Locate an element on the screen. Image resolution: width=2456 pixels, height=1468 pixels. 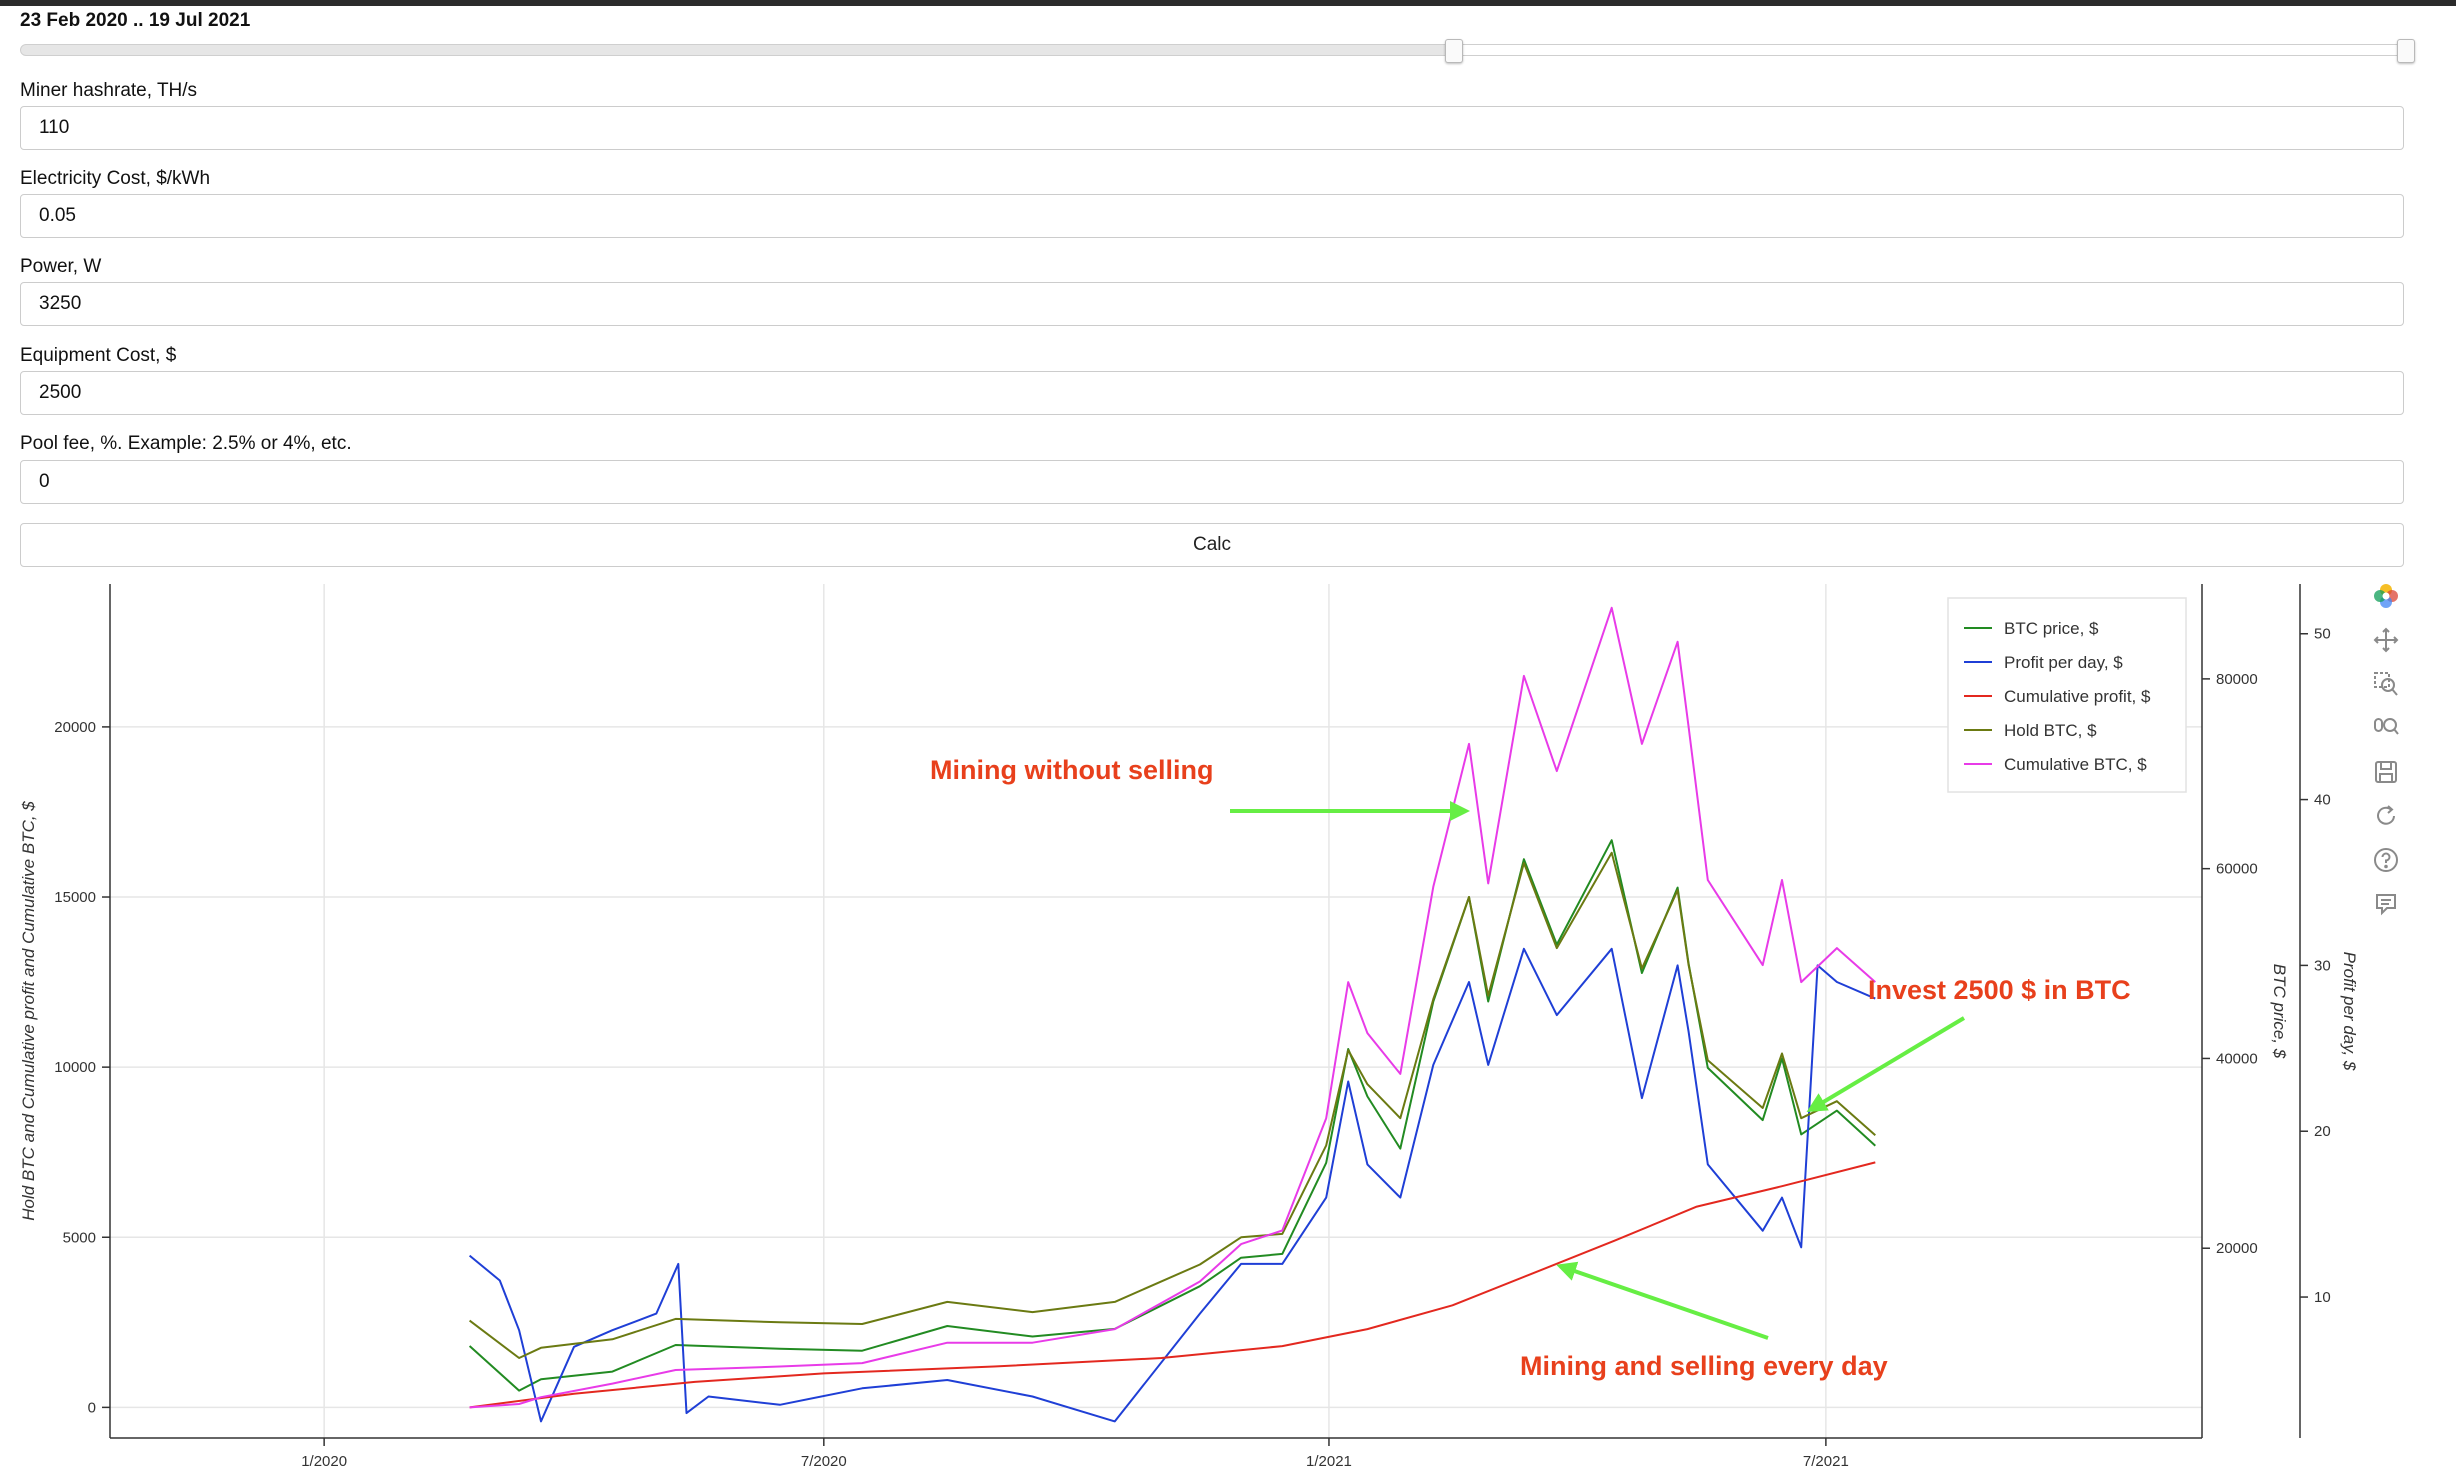
x-tick-label: 7/2020 is located at coordinates (824, 1460).